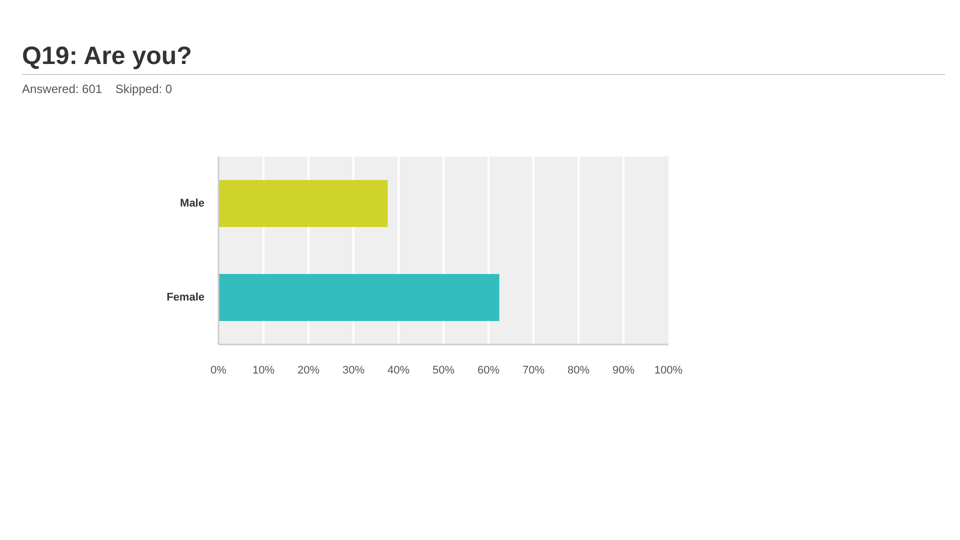  Describe the element at coordinates (353, 370) in the screenshot. I see `x-tick-label: 30%` at that location.